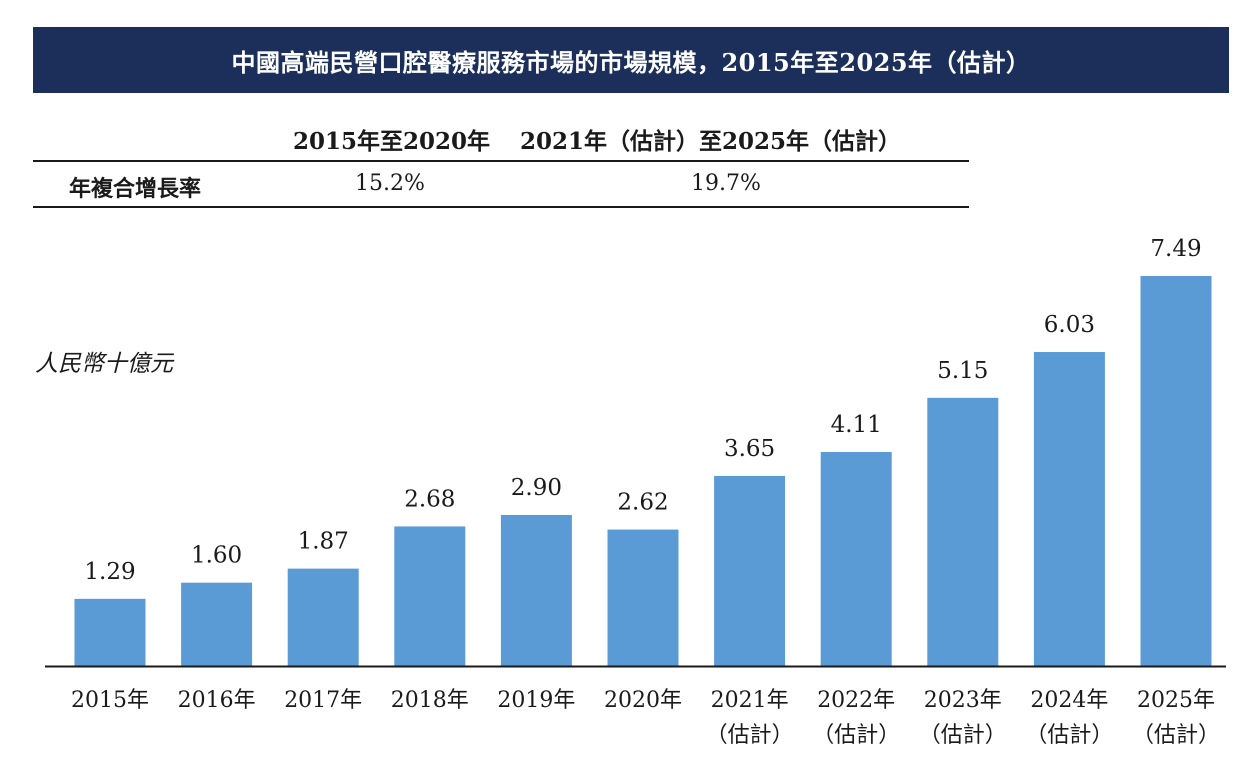 The width and height of the screenshot is (1258, 774). I want to click on y-unit-label: 人民幣十億元, so click(104, 364).